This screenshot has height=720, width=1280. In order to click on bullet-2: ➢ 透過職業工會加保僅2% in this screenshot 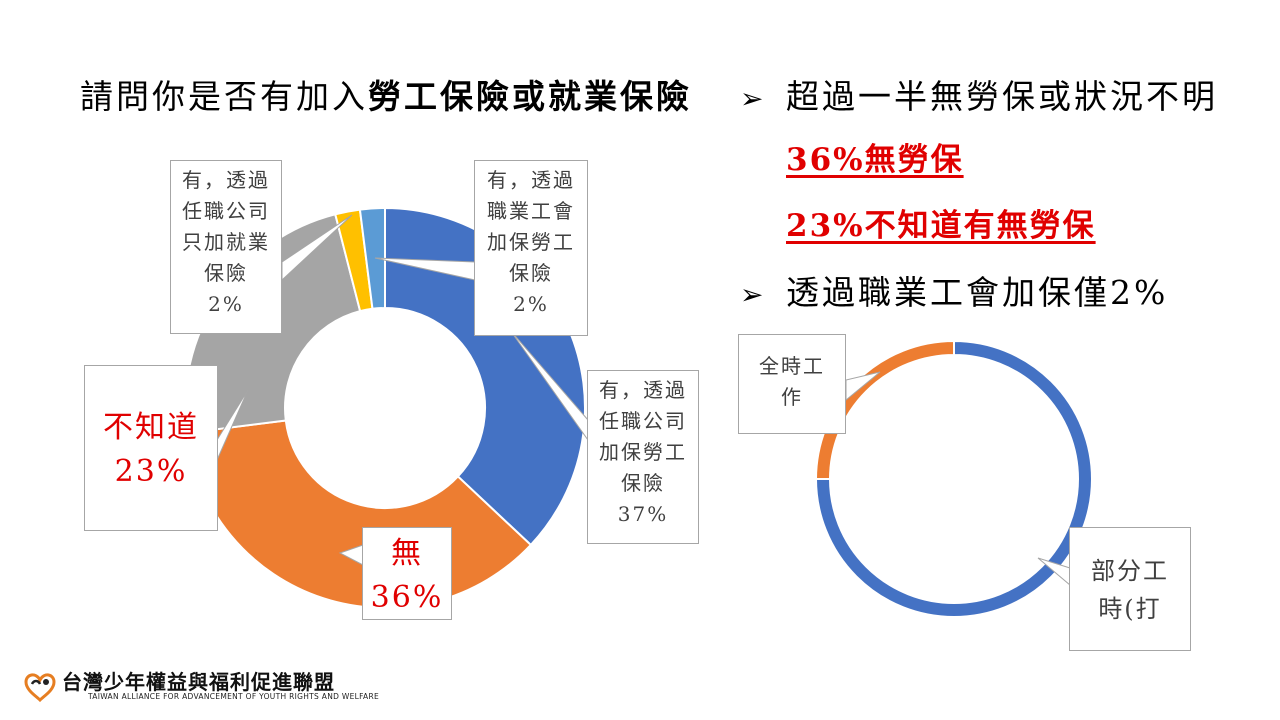, I will do `click(954, 290)`.